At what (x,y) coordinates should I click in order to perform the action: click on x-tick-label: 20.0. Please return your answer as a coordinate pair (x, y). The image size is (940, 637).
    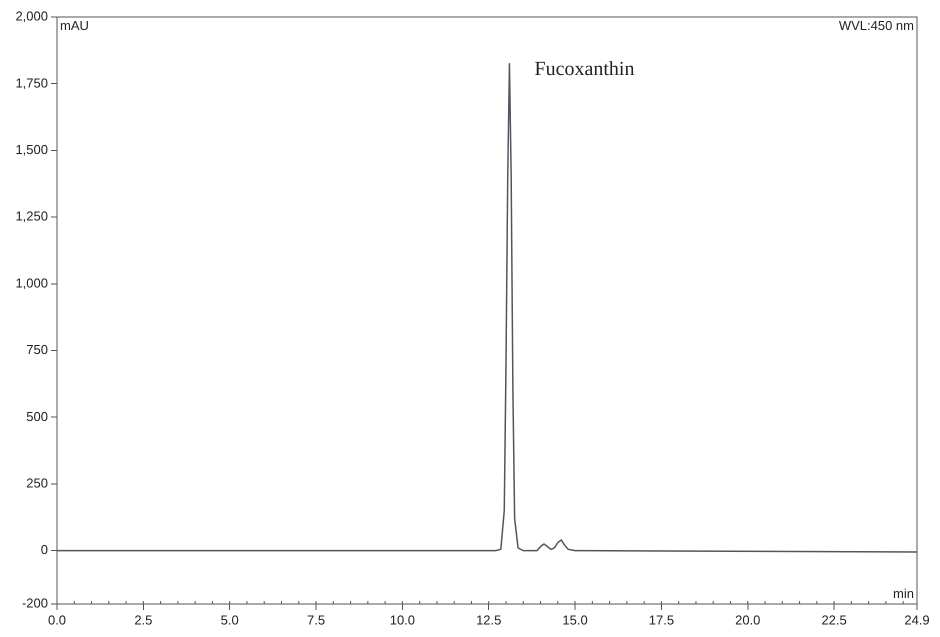
    Looking at the image, I should click on (747, 620).